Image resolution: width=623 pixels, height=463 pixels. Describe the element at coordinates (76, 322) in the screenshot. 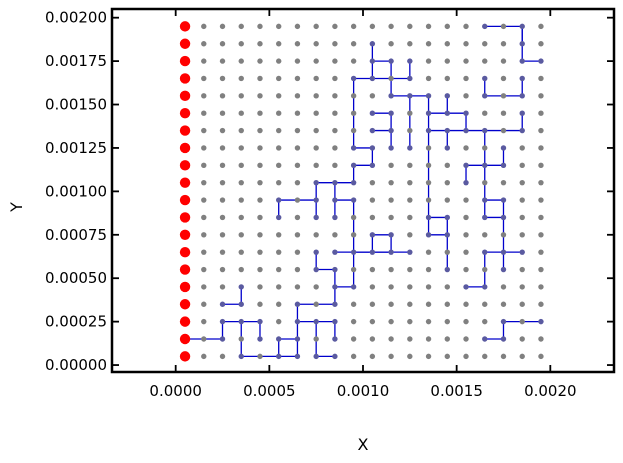

I see `y-tick-label: 0.00025` at that location.